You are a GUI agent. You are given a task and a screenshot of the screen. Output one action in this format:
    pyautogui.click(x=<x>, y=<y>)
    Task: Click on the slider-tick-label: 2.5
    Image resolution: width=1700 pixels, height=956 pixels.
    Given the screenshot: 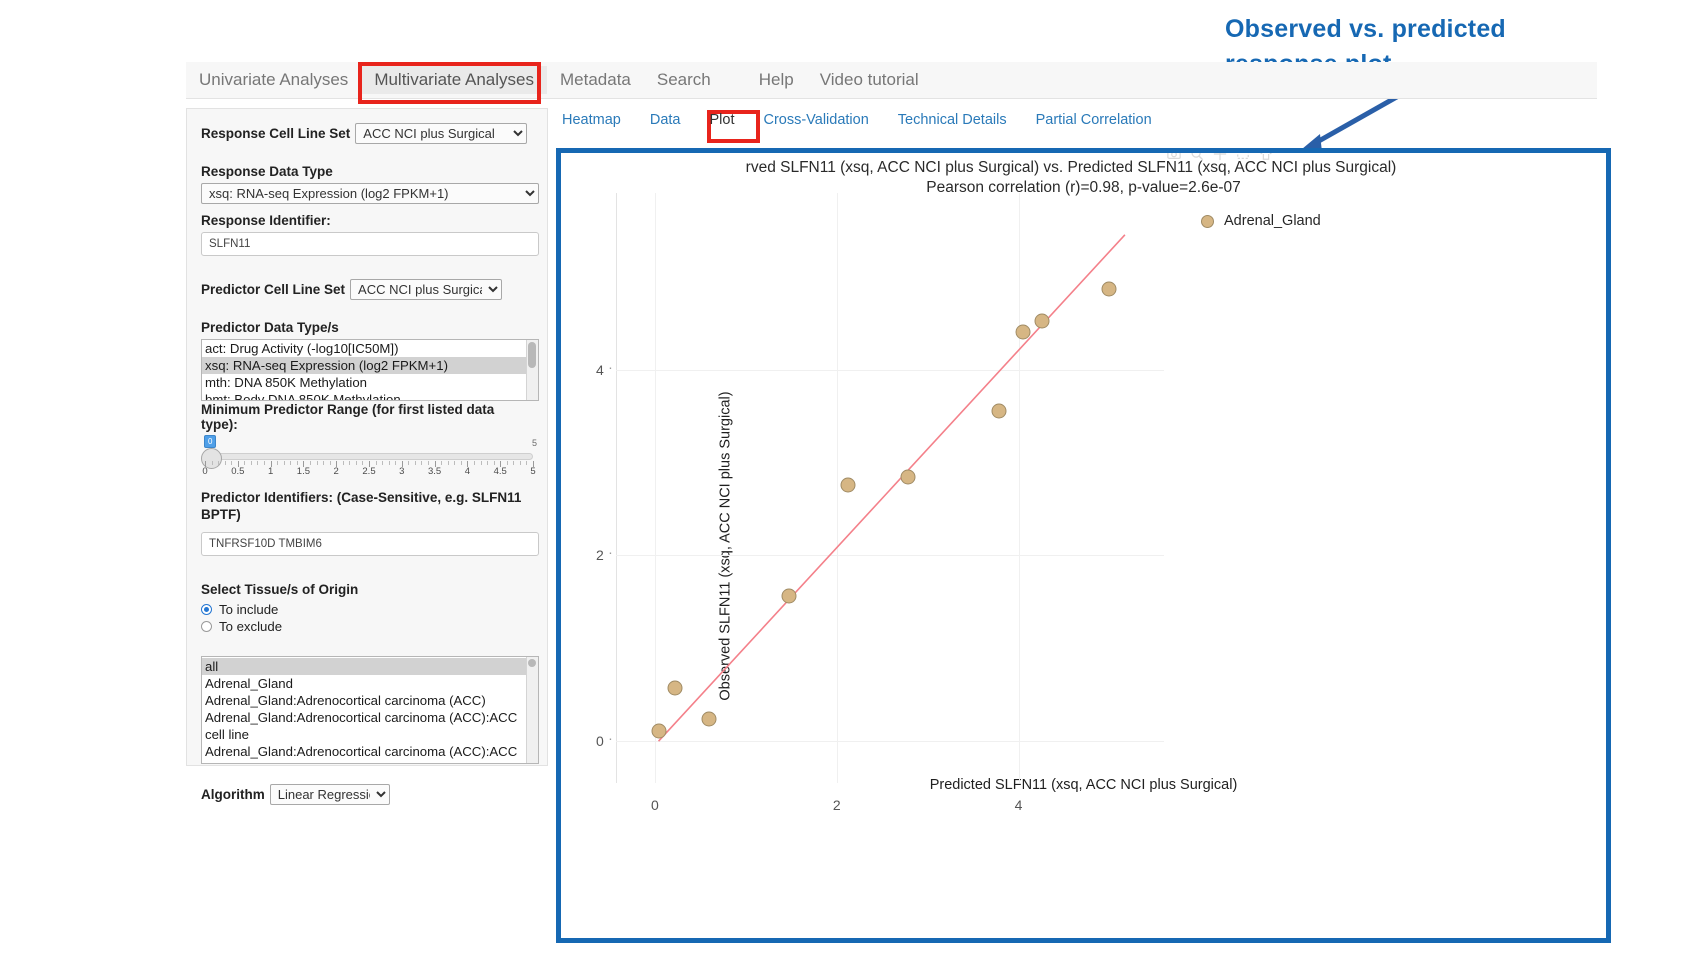 What is the action you would take?
    pyautogui.click(x=369, y=471)
    